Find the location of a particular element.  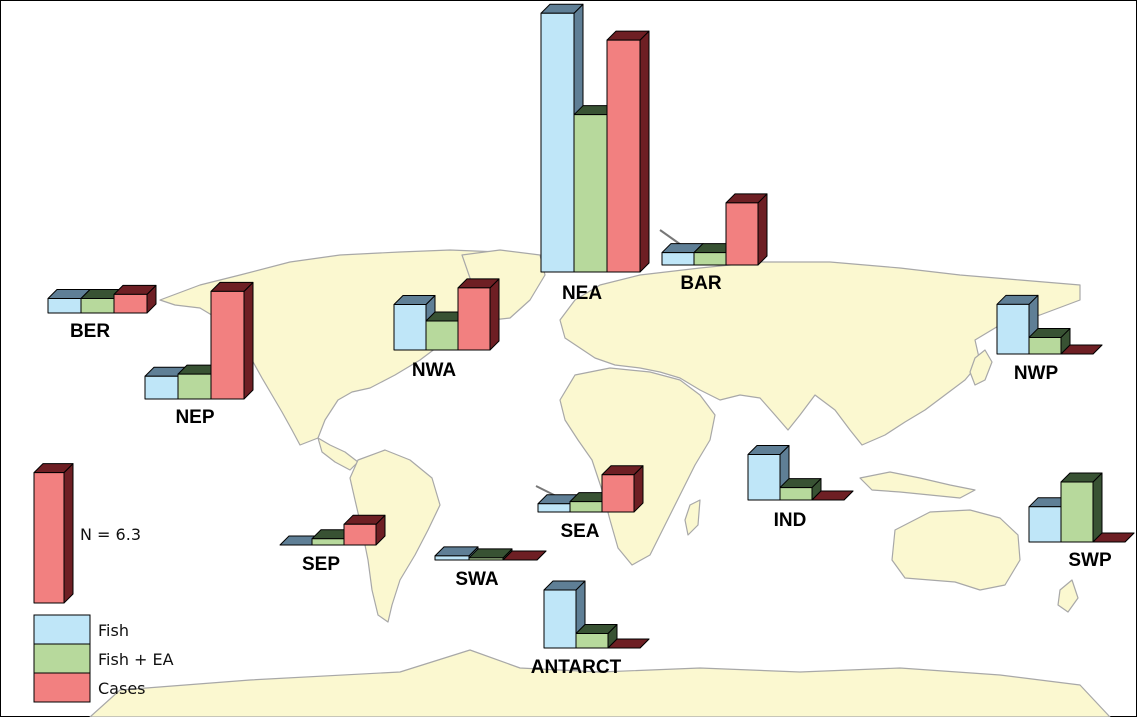

bar-swp-fish-ea-side is located at coordinates (1097, 507).